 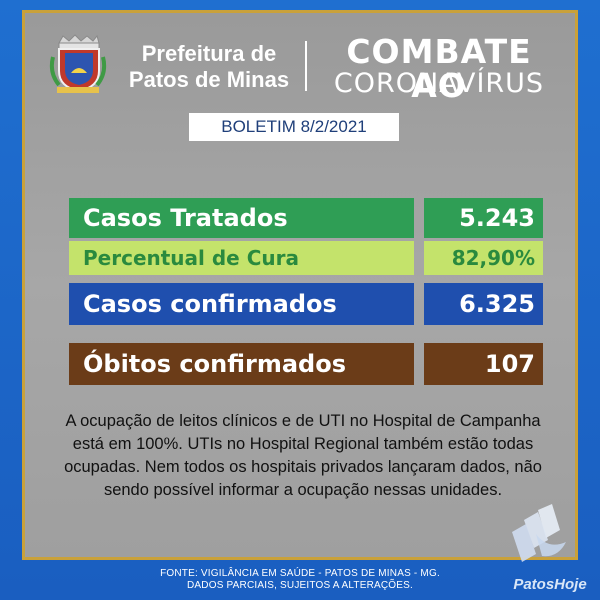 I want to click on header-divider, so click(x=306, y=66).